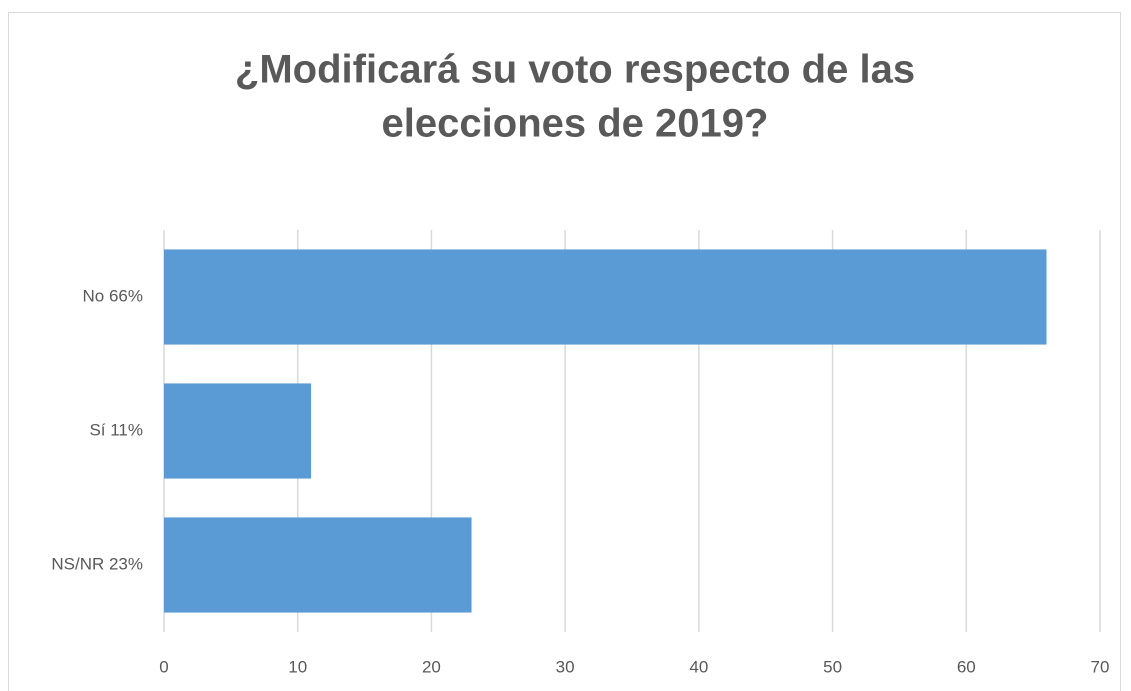 Image resolution: width=1131 pixels, height=691 pixels. What do you see at coordinates (116, 429) in the screenshot?
I see `y-tick-label: Sí 11%` at bounding box center [116, 429].